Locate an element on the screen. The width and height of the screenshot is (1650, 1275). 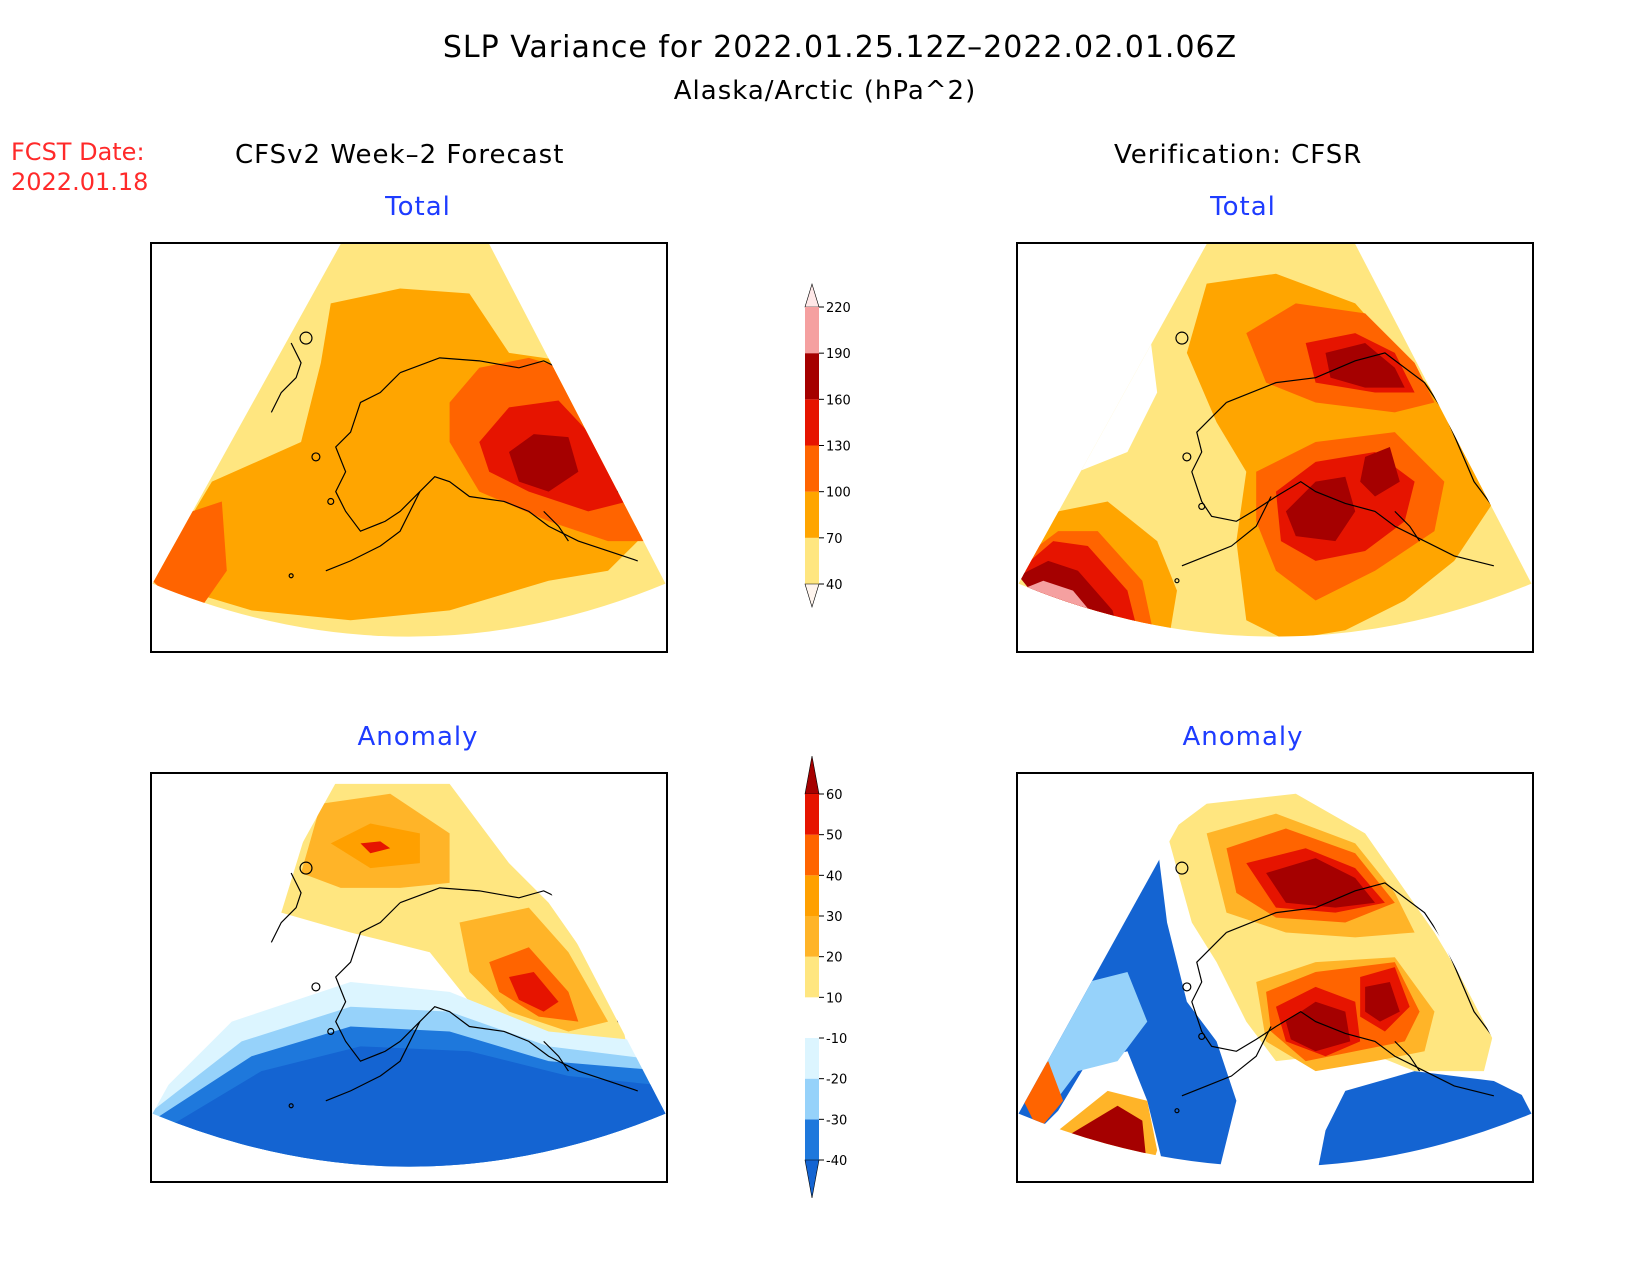
colorbar-label: -10 is located at coordinates (836, 1039).